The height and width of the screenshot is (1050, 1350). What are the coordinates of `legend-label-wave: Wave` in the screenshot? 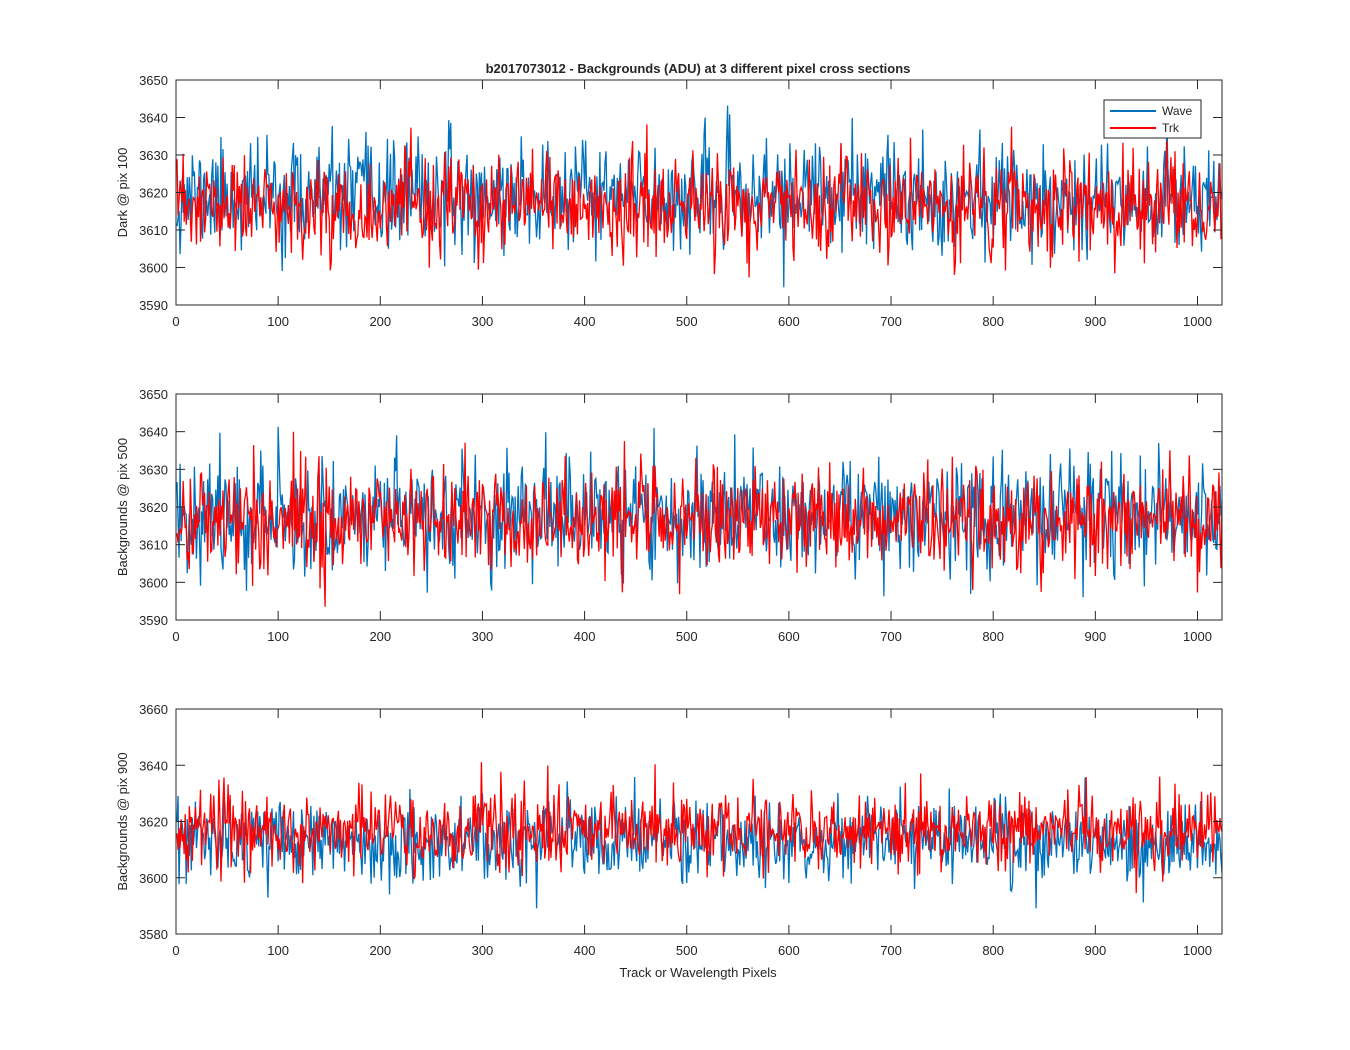 It's located at (1177, 111).